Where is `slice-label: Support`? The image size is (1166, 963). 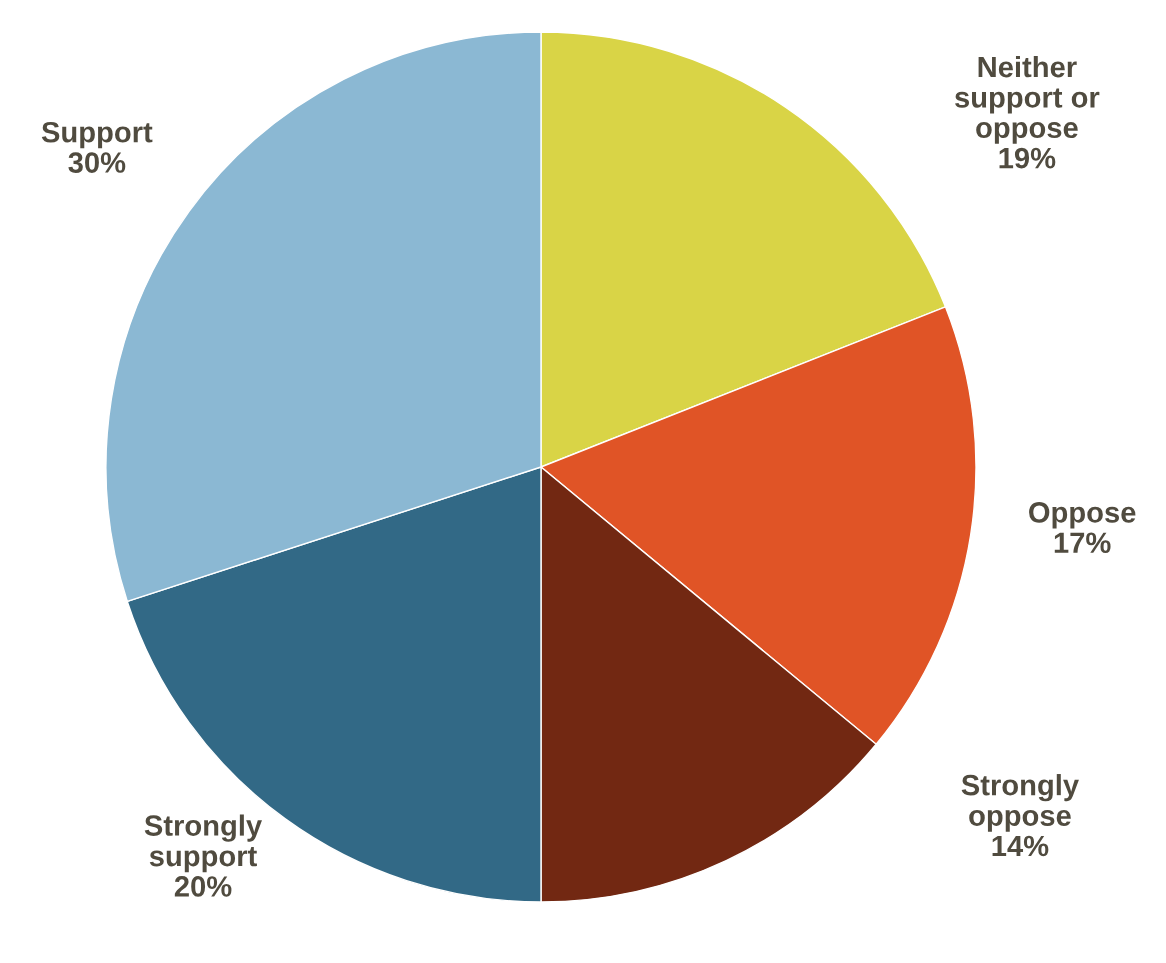
slice-label: Support is located at coordinates (97, 135).